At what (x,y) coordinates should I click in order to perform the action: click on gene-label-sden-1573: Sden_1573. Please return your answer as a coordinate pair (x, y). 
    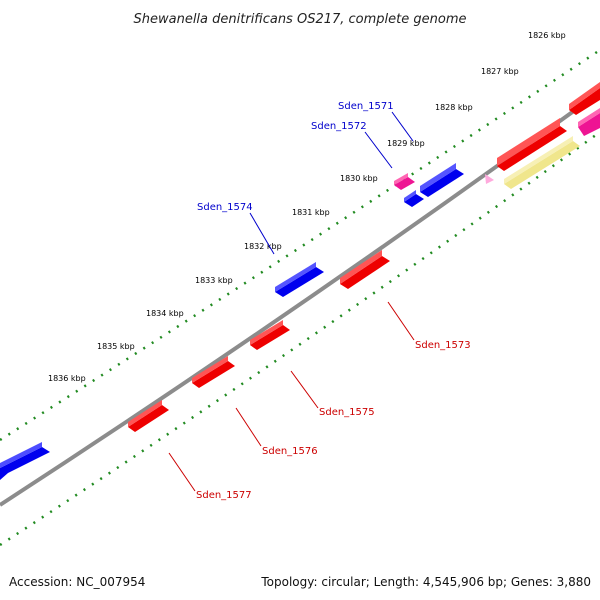
    Looking at the image, I should click on (443, 345).